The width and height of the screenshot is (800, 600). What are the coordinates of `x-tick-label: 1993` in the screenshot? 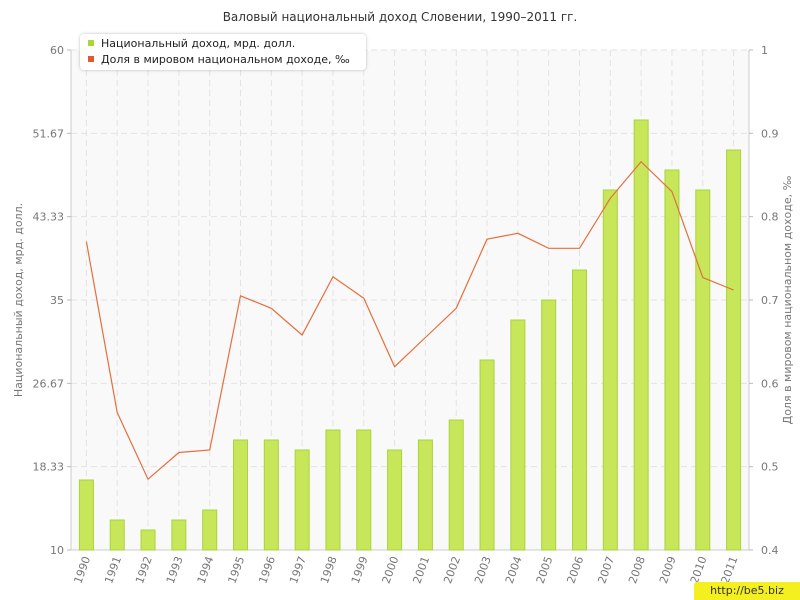 It's located at (175, 570).